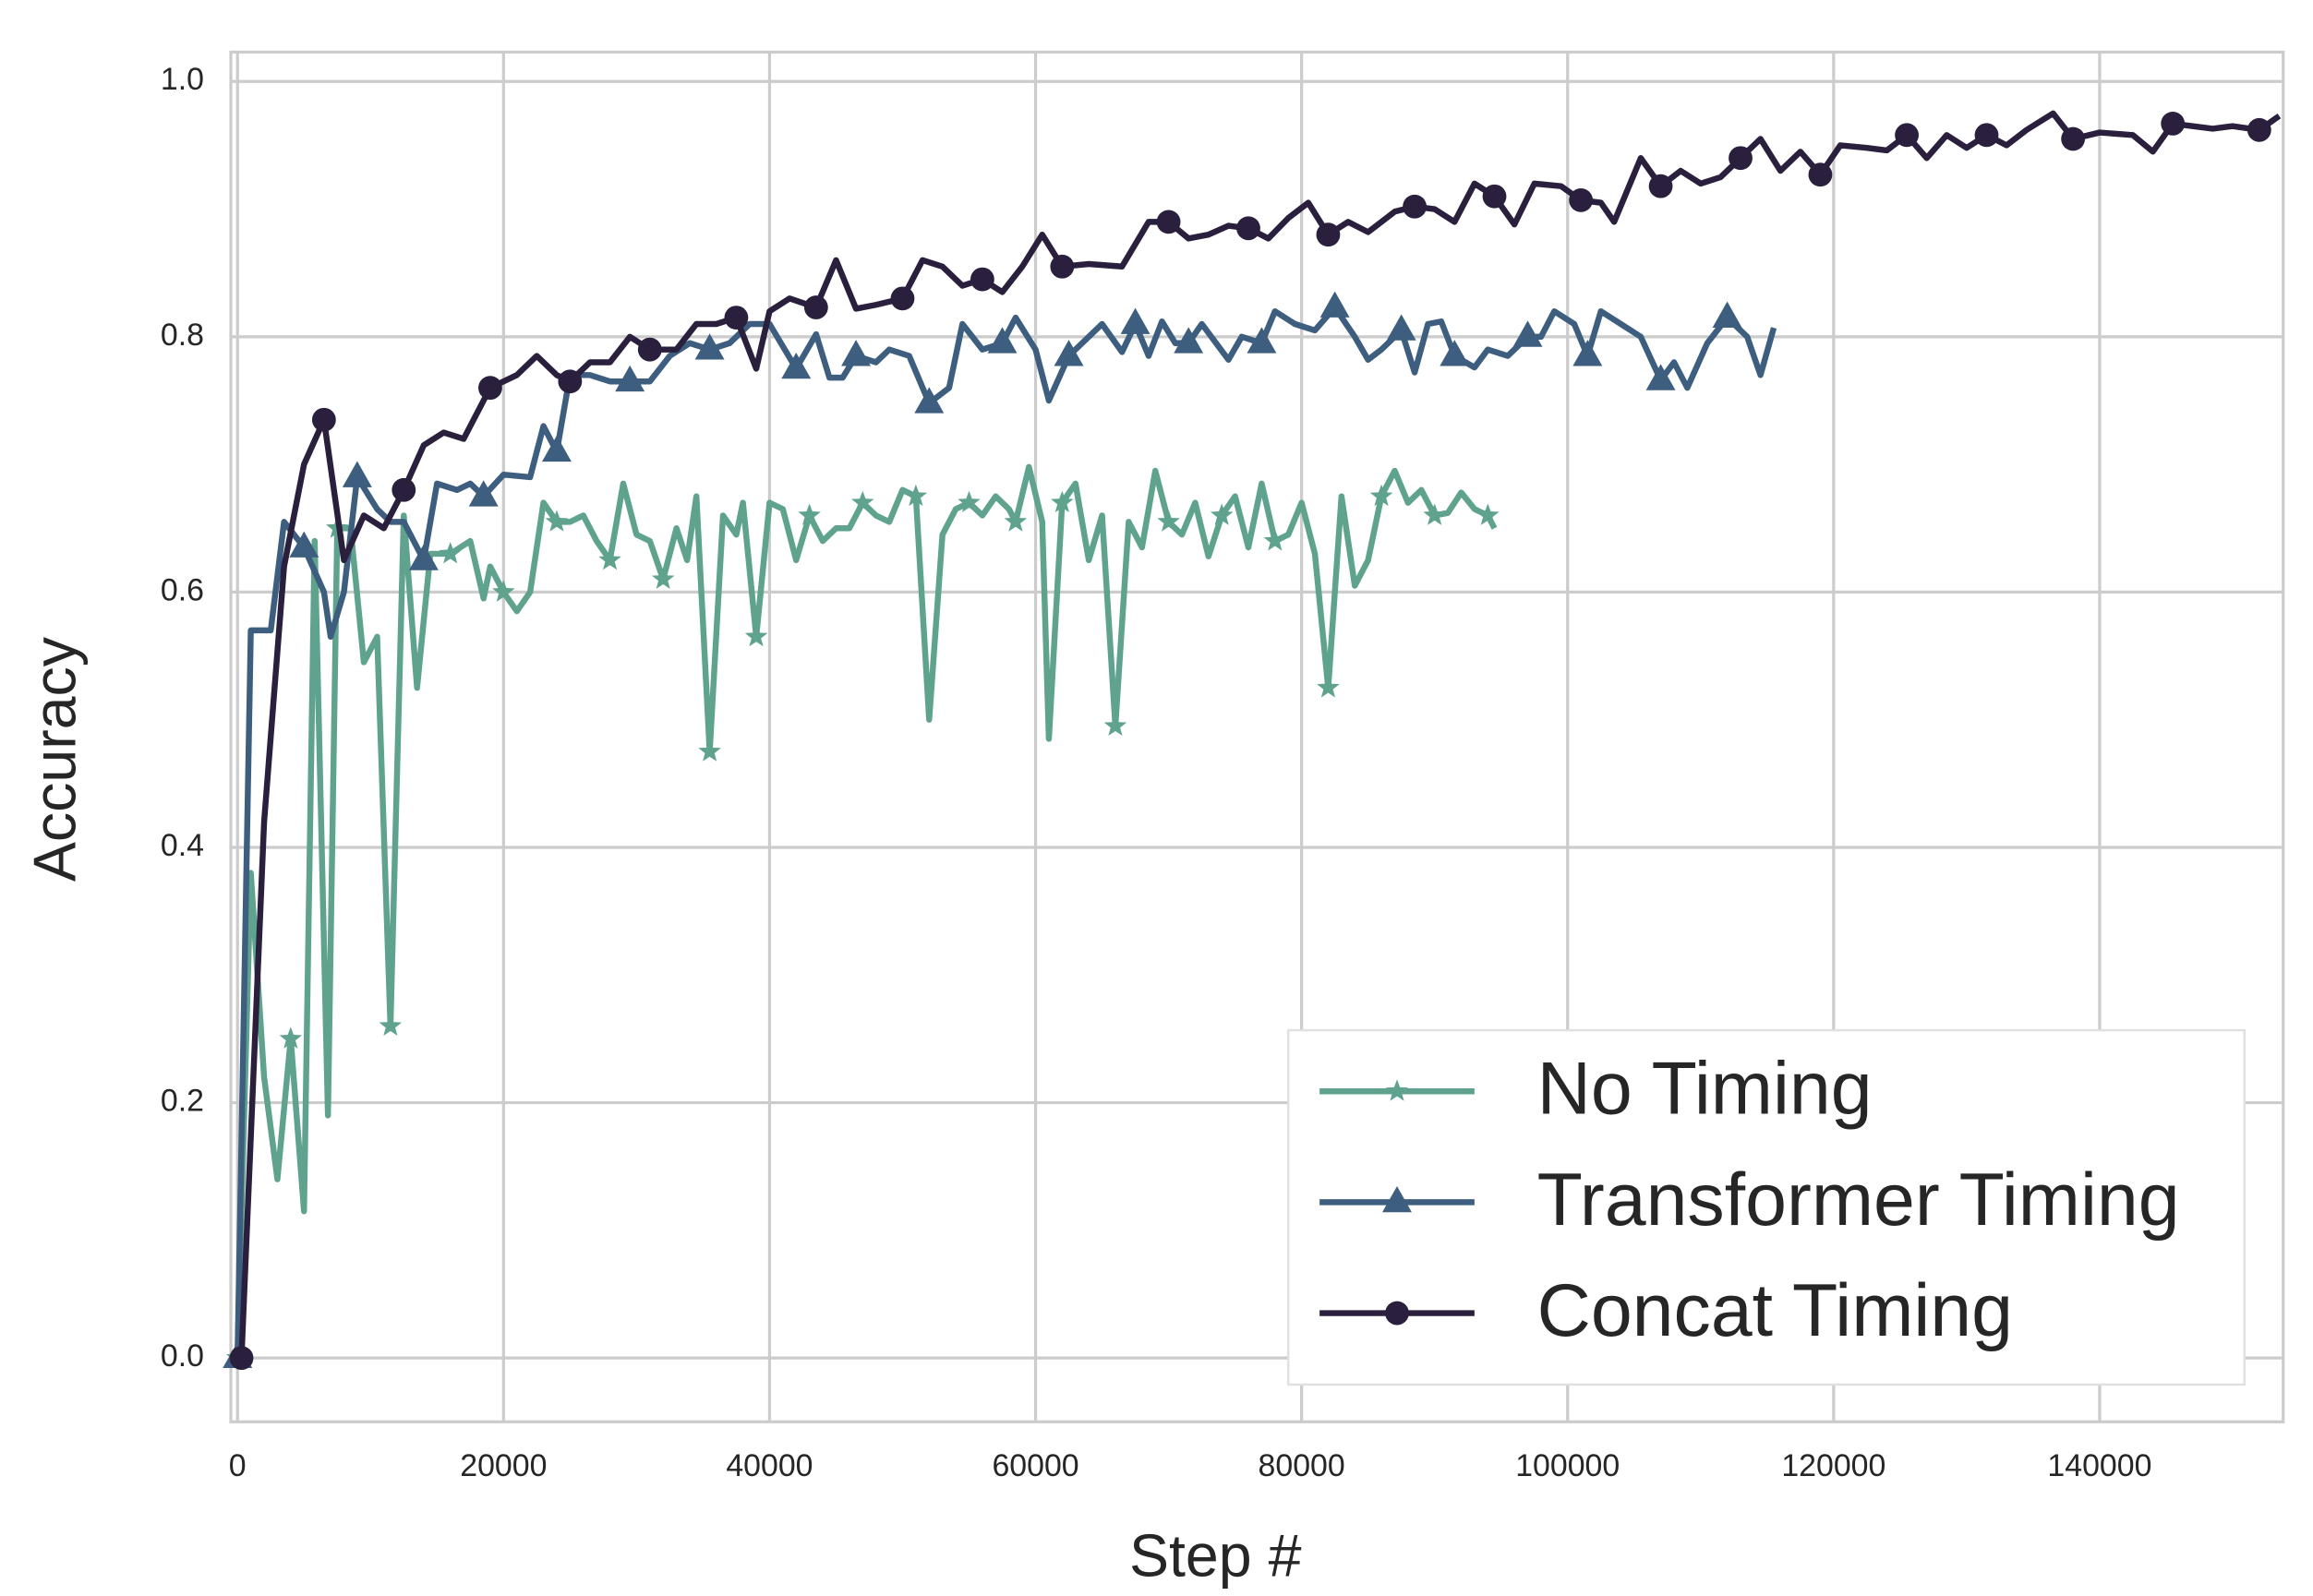 This screenshot has height=1596, width=2313. I want to click on legend-label: Concat Timing, so click(1775, 1310).